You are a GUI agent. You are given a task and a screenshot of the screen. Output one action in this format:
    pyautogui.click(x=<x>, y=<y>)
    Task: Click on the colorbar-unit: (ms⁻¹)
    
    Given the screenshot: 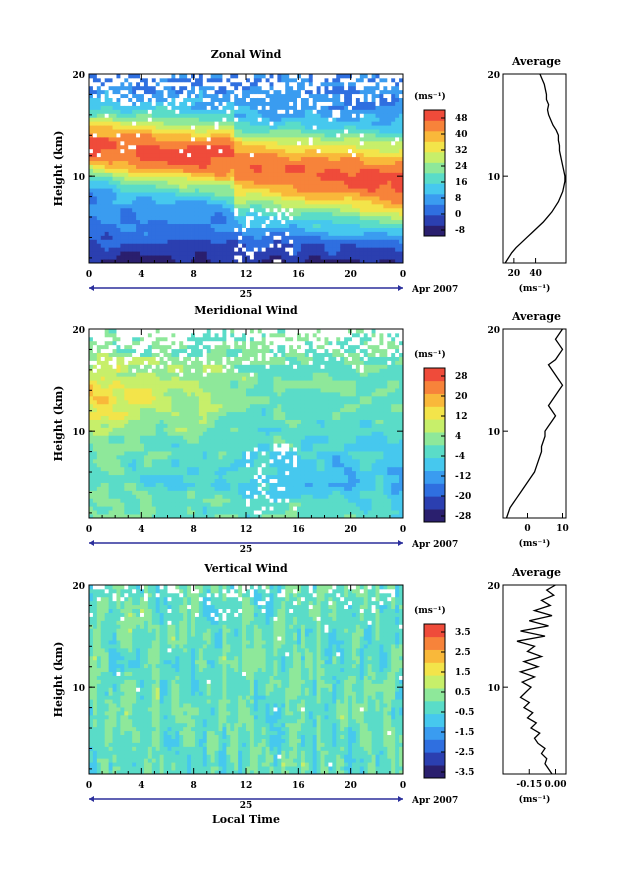 What is the action you would take?
    pyautogui.click(x=430, y=96)
    